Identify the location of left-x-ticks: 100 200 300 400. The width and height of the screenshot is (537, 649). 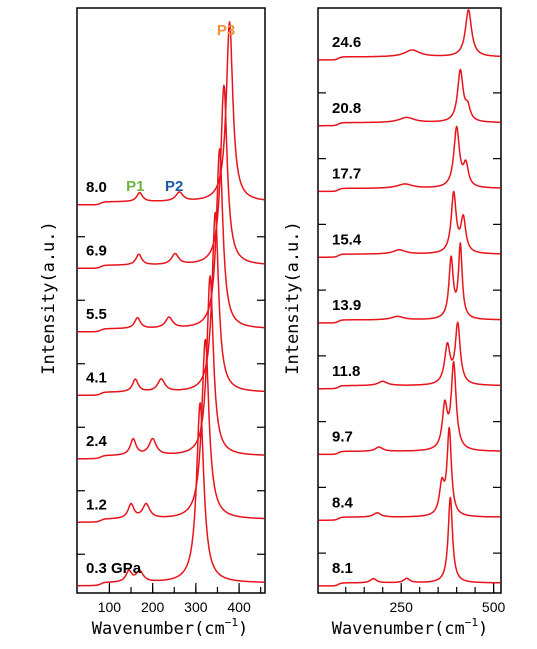
(180, 599).